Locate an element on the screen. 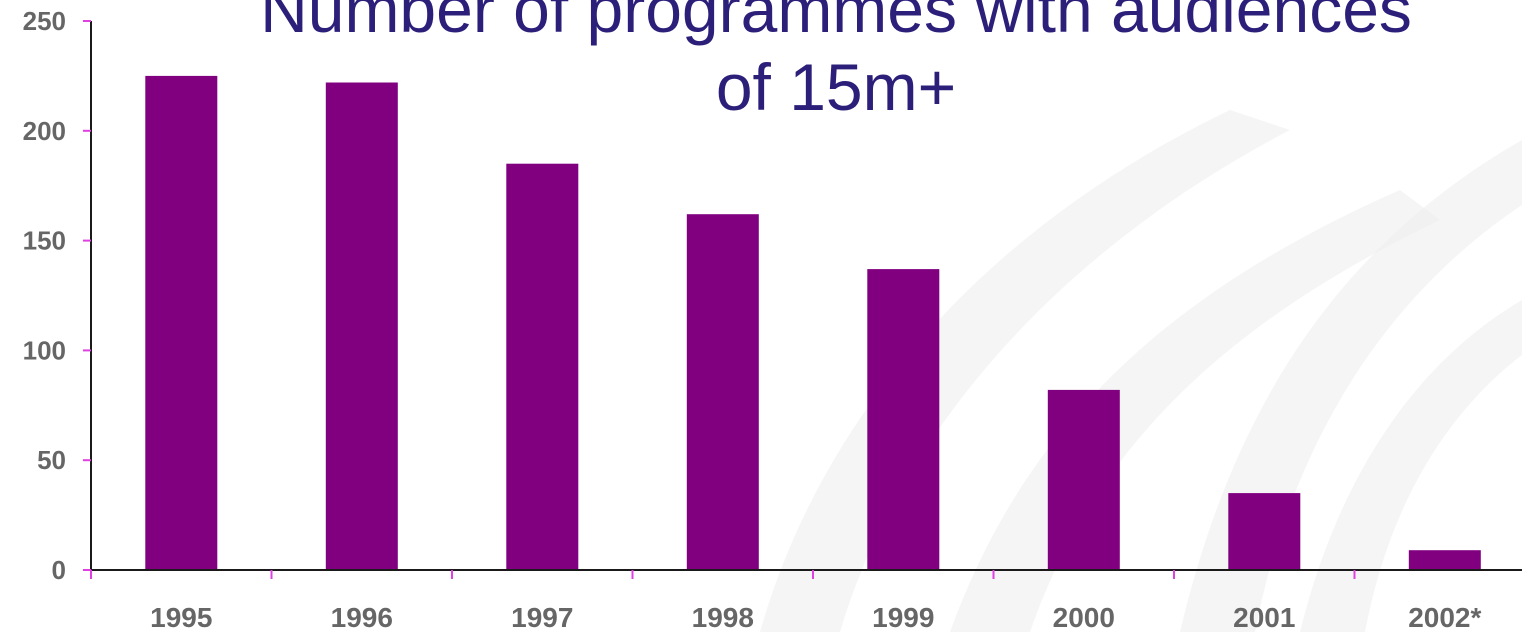  x-tick-label: 2002* is located at coordinates (1444, 617).